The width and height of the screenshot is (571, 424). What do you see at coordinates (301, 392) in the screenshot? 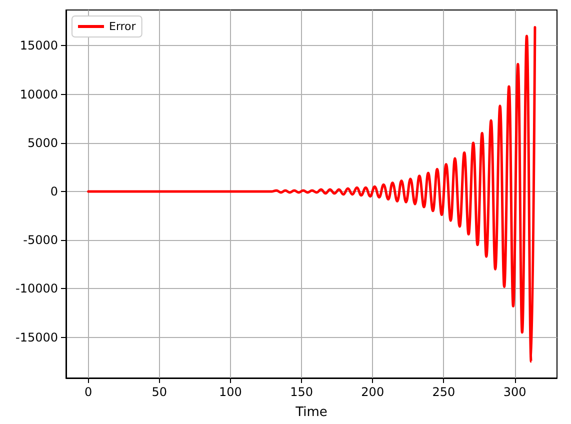
I see `x-tick-label: 150` at bounding box center [301, 392].